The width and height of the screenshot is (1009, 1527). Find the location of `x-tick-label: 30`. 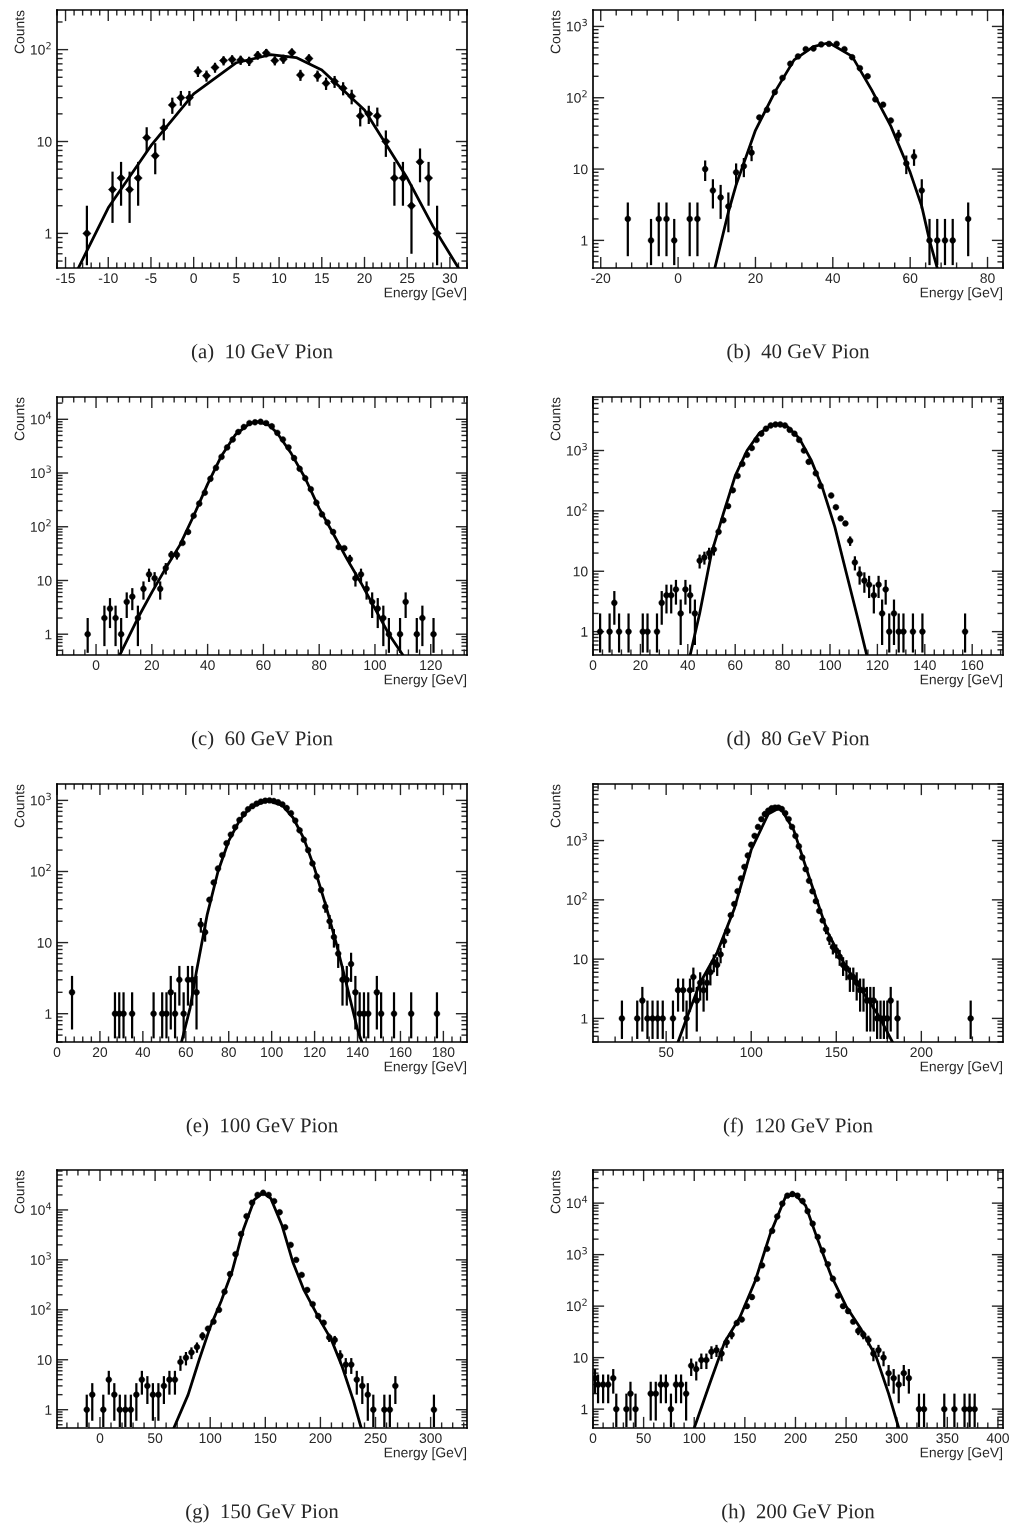

x-tick-label: 30 is located at coordinates (450, 278).